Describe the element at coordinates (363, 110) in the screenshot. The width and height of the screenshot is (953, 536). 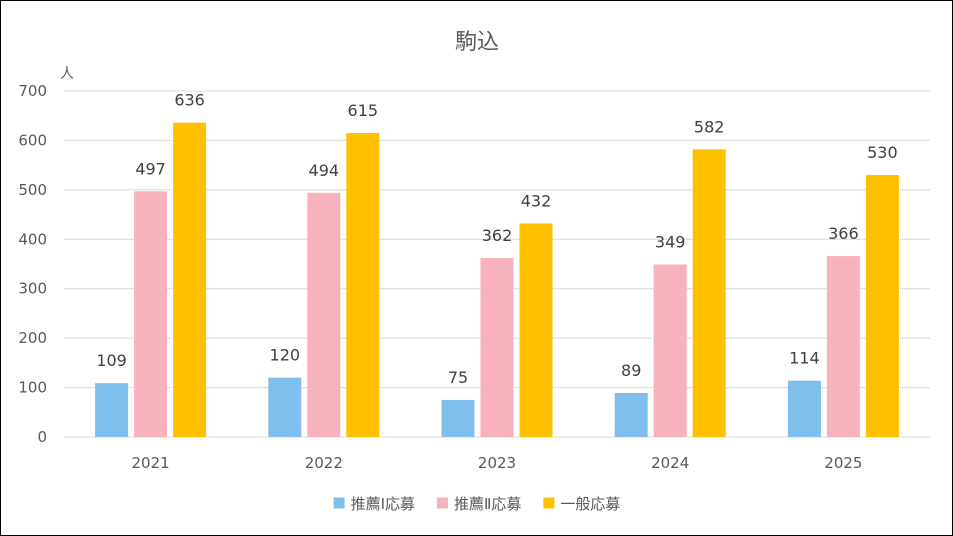
I see `data-label: 615` at that location.